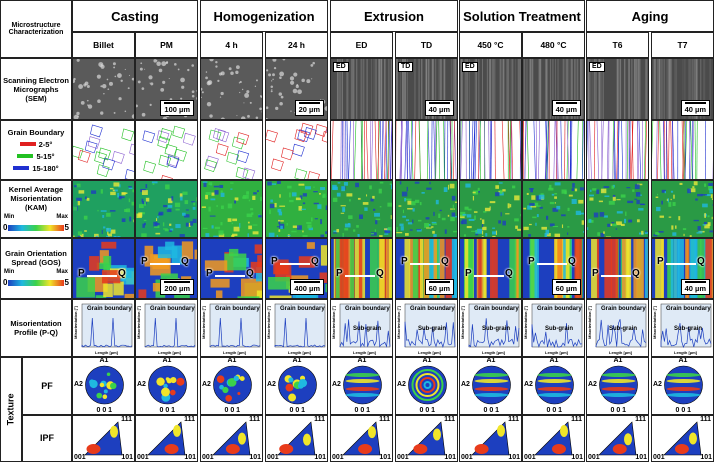 This screenshot has width=719, height=462. Describe the element at coordinates (296, 386) in the screenshot. I see `pf-panel: A1 A2 0 0 1` at that location.